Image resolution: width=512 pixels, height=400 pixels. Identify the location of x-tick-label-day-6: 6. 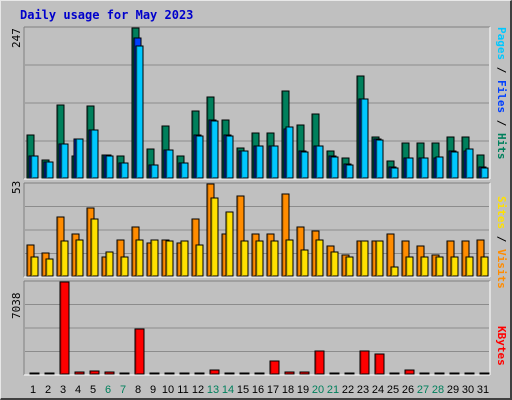
(108, 390).